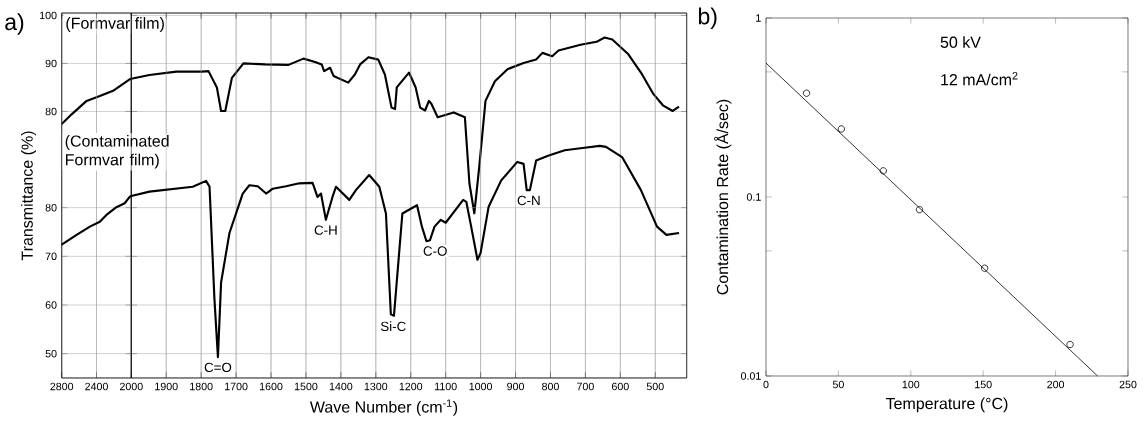  What do you see at coordinates (166, 386) in the screenshot?
I see `x-tick-label: 1900` at bounding box center [166, 386].